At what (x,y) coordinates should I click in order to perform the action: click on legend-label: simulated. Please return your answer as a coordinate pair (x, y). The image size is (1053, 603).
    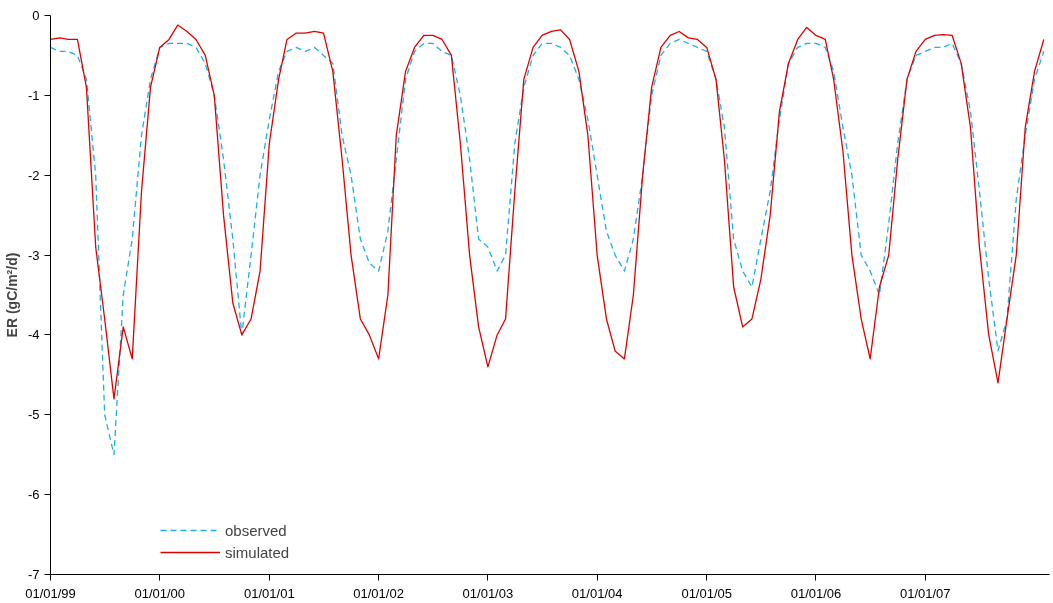
    Looking at the image, I should click on (257, 552).